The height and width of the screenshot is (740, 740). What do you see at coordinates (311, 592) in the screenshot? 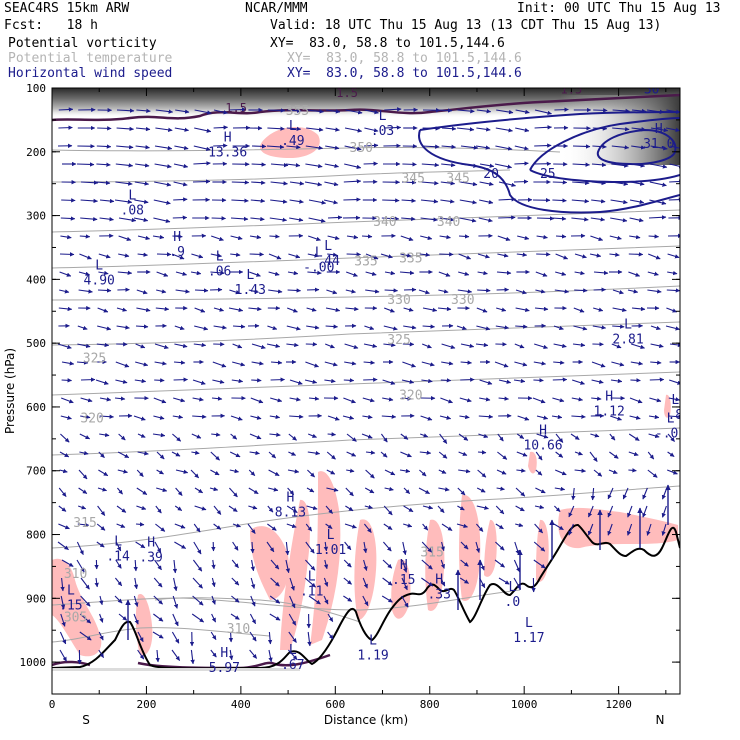
I see `extremum-value: .11` at bounding box center [311, 592].